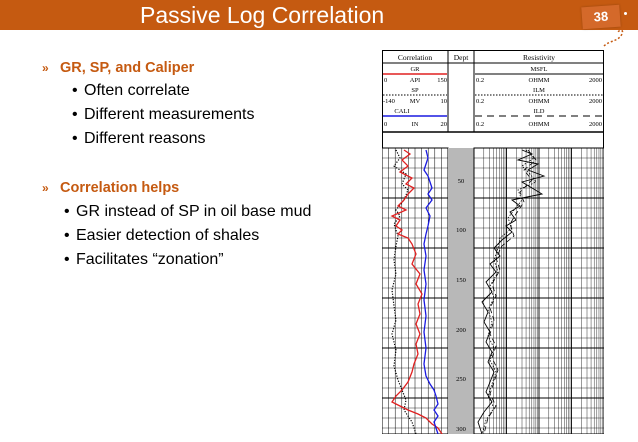  Describe the element at coordinates (404, 291) in the screenshot. I see `sp-curve` at that location.